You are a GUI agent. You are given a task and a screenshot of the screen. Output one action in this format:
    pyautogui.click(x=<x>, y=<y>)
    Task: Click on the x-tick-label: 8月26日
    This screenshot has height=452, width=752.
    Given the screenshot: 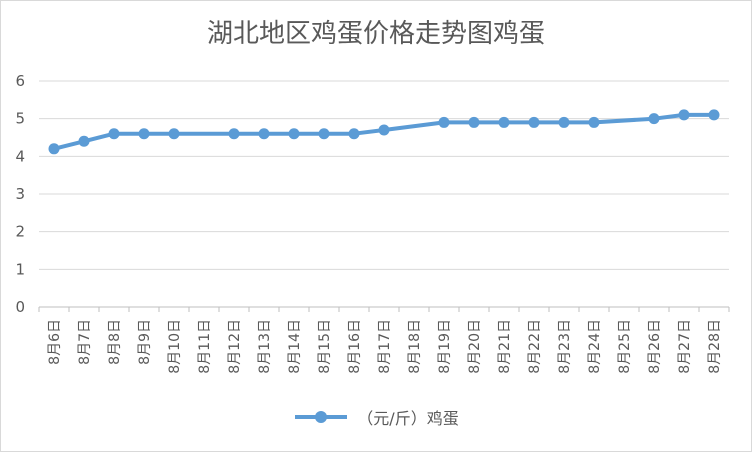 What is the action you would take?
    pyautogui.click(x=655, y=346)
    